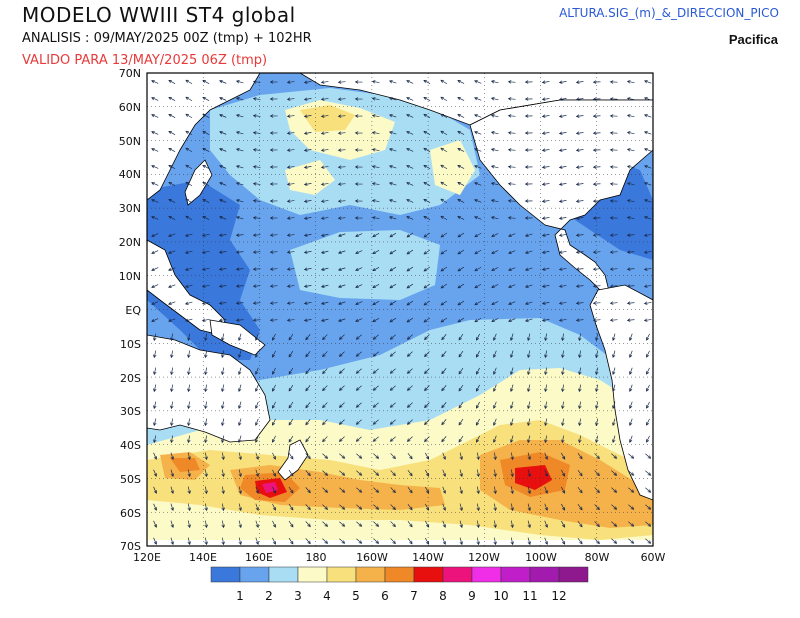  I want to click on colorbar-swatch, so click(428, 574).